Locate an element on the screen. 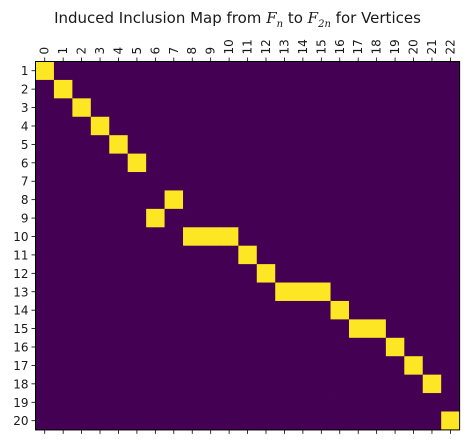 The width and height of the screenshot is (475, 448). title-to-sub: 2n is located at coordinates (324, 24).